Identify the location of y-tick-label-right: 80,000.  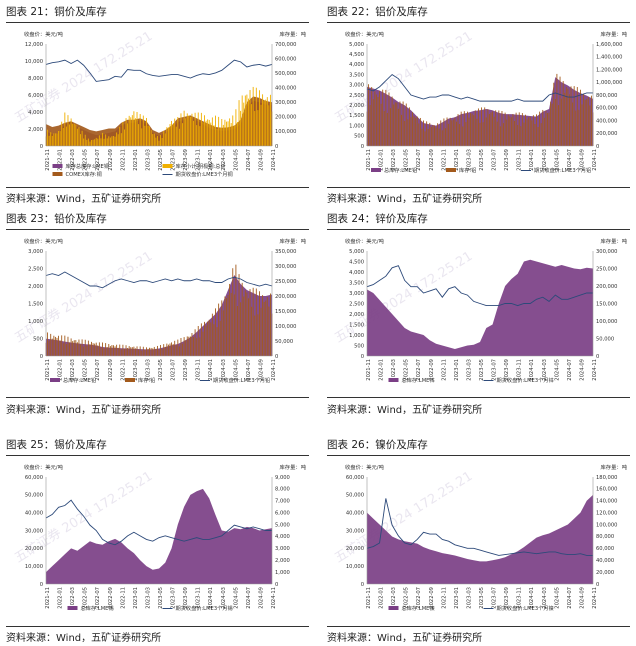
(605, 537).